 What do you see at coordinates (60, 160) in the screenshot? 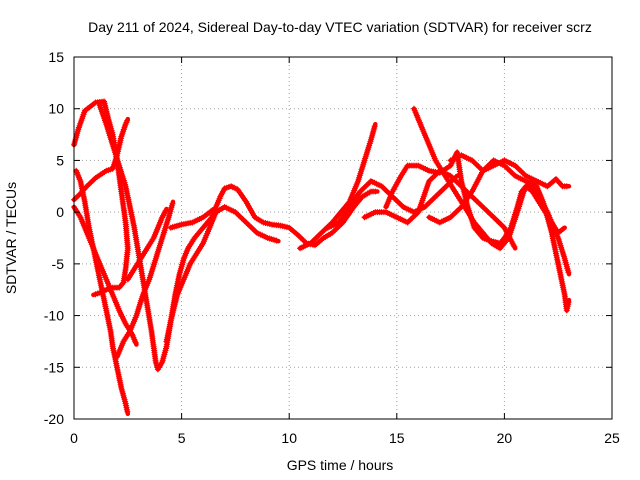
I see `y-tick-label: 5` at bounding box center [60, 160].